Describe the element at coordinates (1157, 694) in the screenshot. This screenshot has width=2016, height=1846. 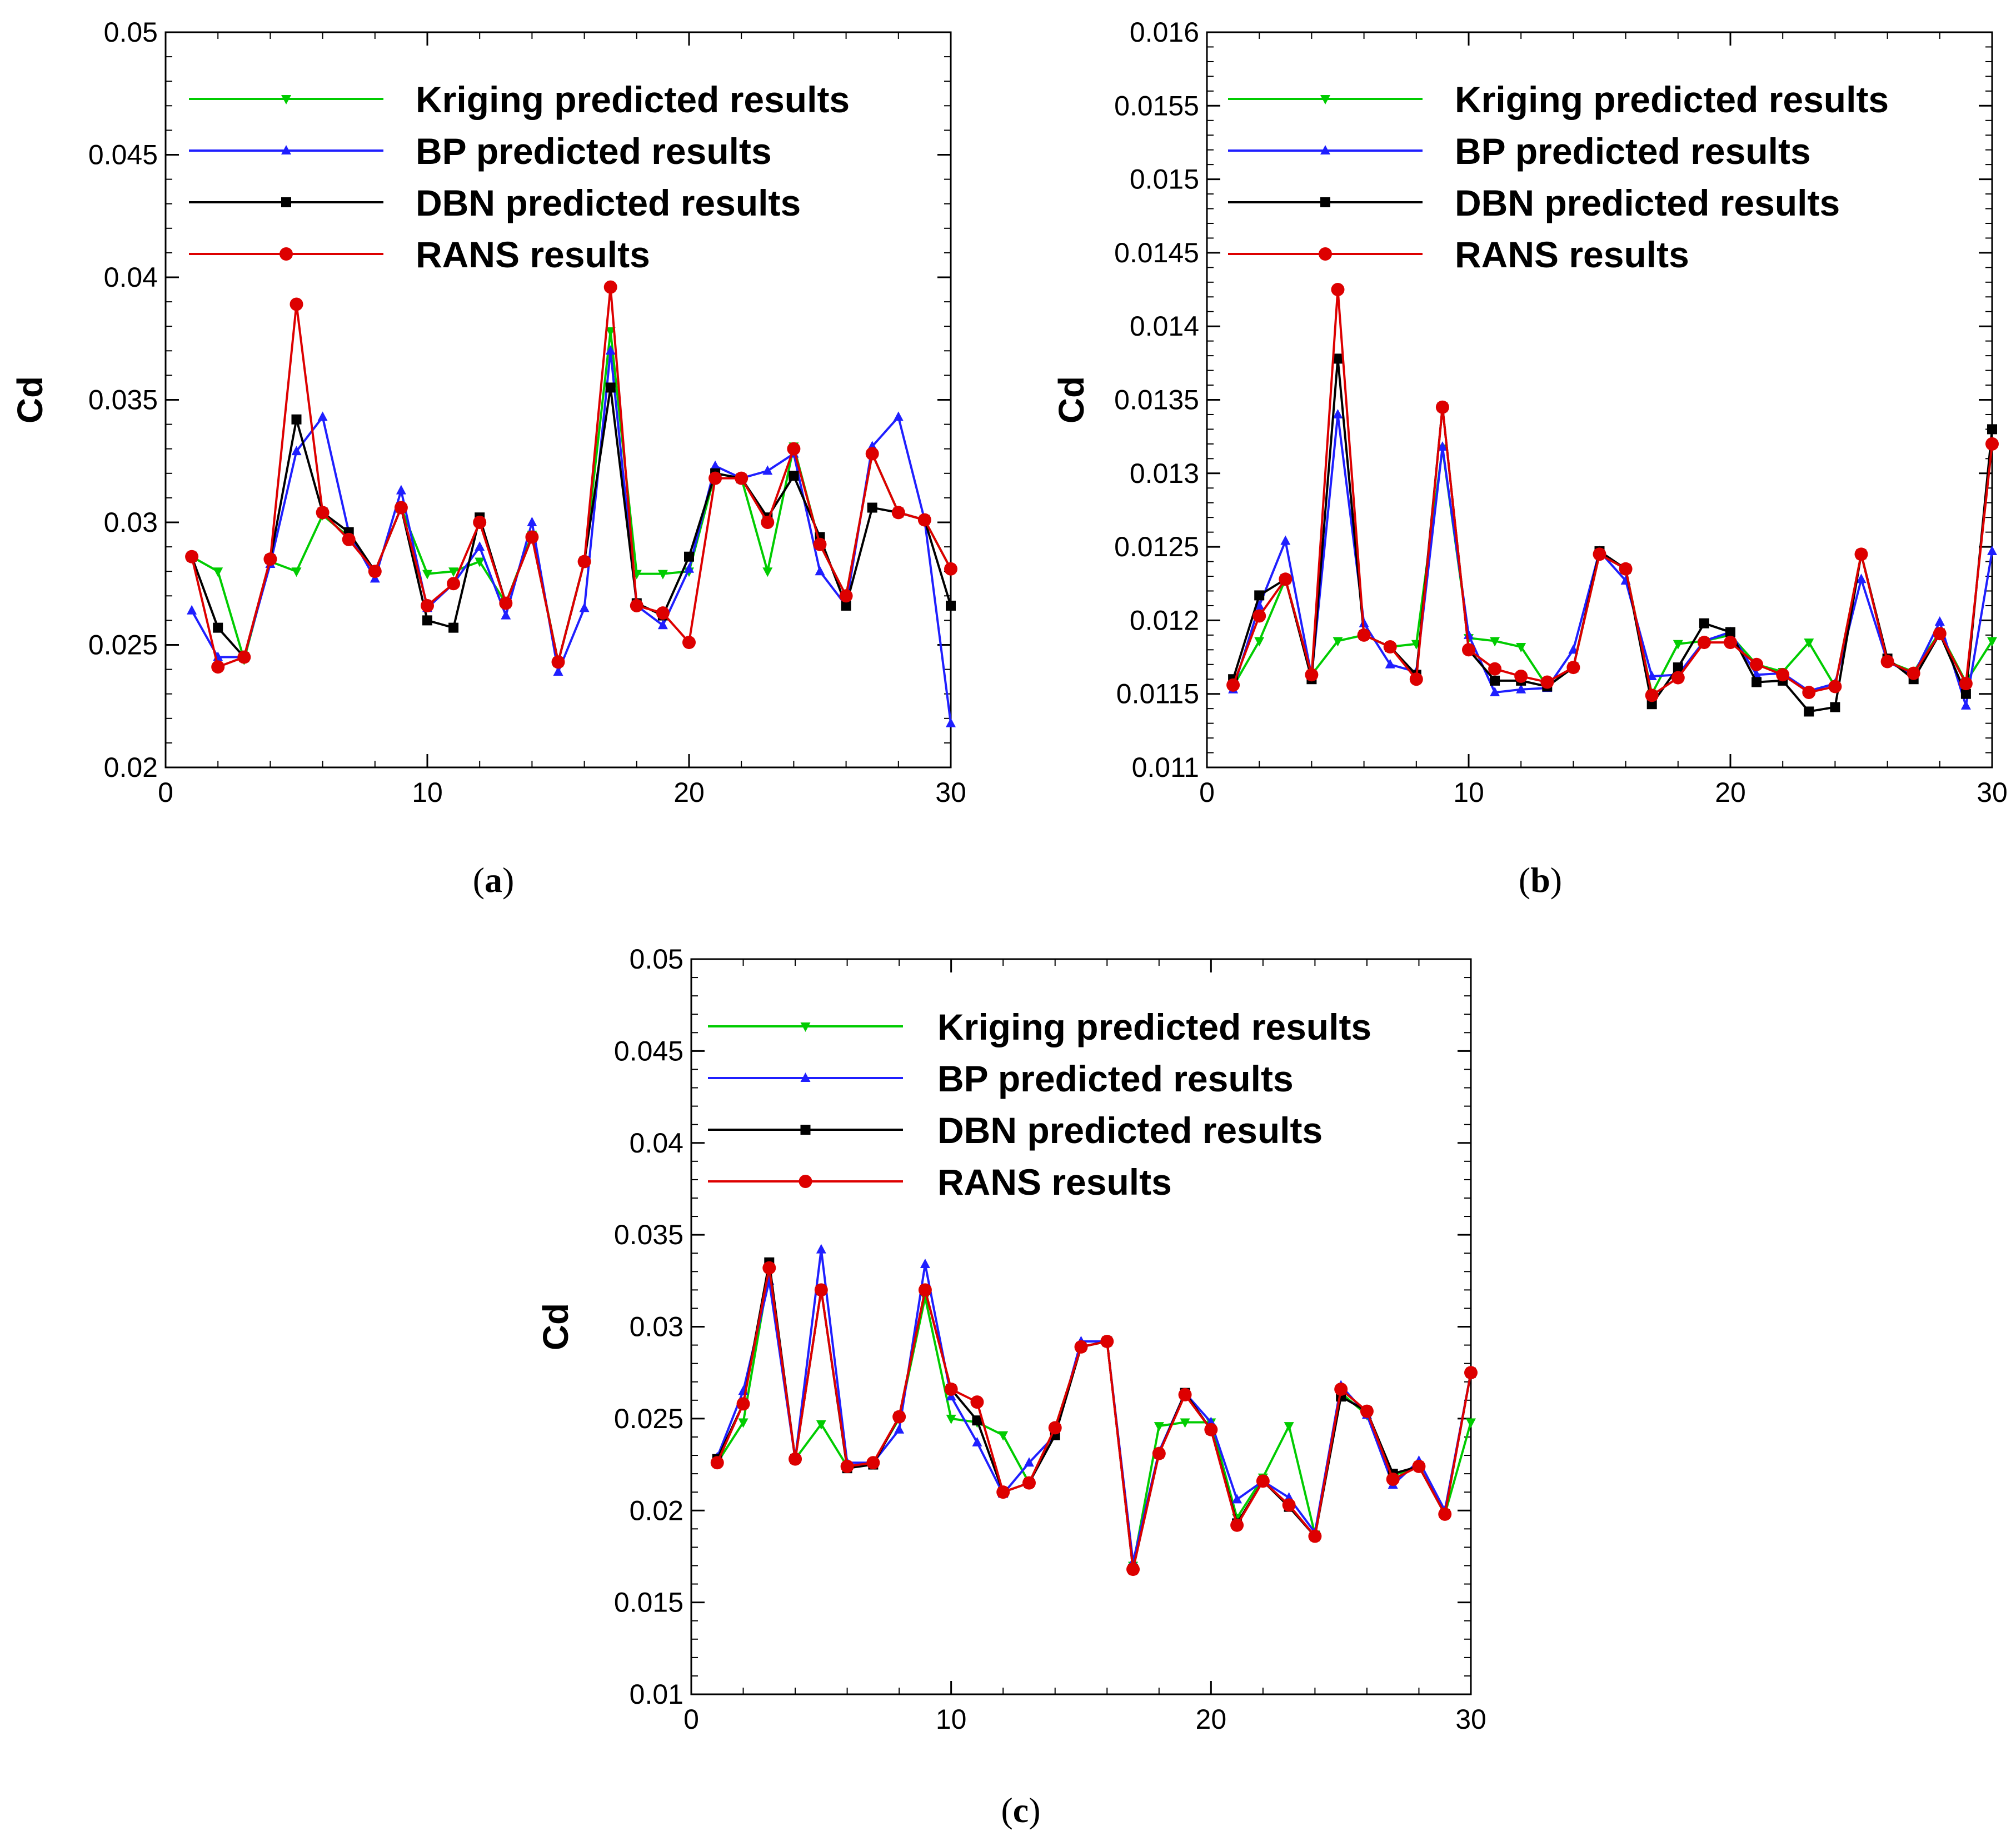
I see `y-tick-label: 0.0115` at that location.